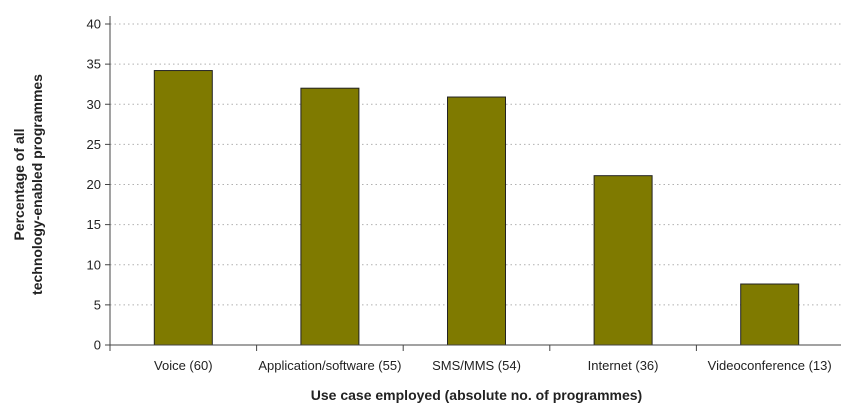 The height and width of the screenshot is (408, 843). I want to click on y-axis-ticks: 0 5 10 15 20 25 30 35 40, so click(98, 185).